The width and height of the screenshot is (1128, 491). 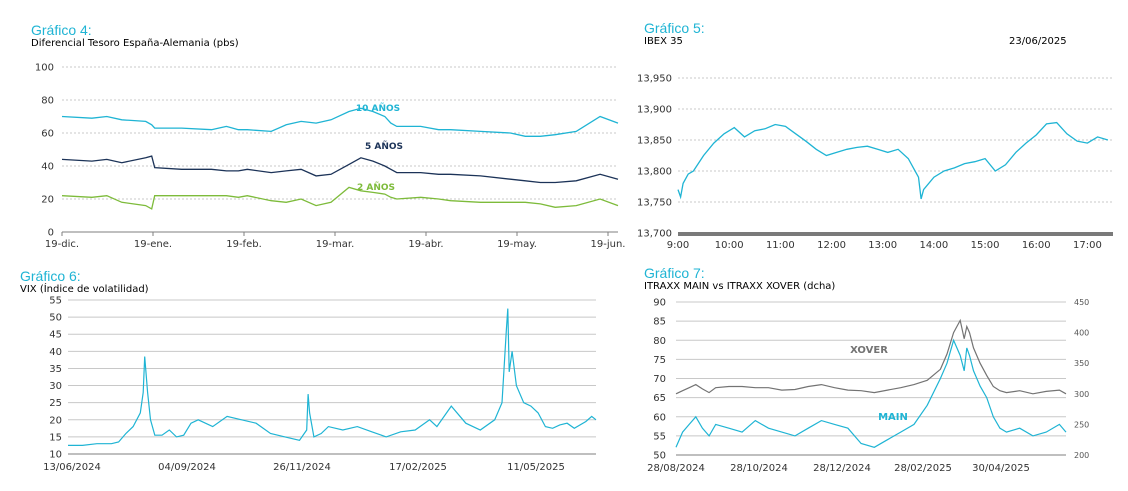 What do you see at coordinates (376, 187) in the screenshot?
I see `series-label: 2 AÑOS` at bounding box center [376, 187].